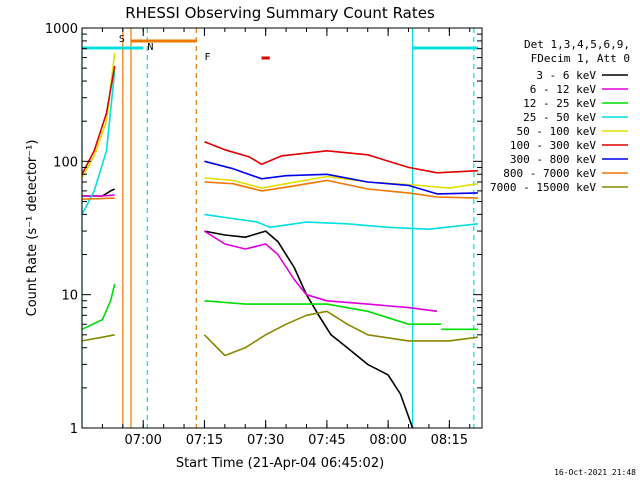  I want to click on legend-label-3: 25 - 50 keV, so click(559, 117).